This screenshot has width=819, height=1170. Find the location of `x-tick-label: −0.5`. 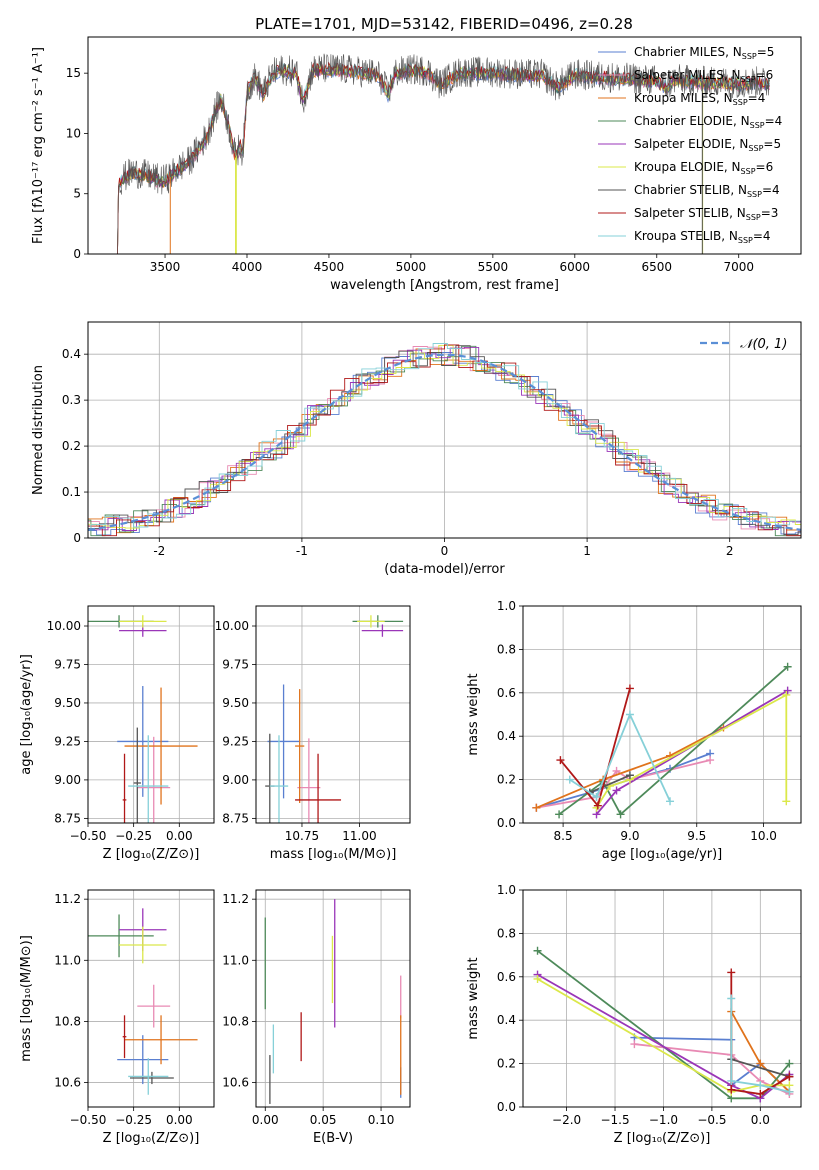

x-tick-label: −0.5 is located at coordinates (711, 1120).